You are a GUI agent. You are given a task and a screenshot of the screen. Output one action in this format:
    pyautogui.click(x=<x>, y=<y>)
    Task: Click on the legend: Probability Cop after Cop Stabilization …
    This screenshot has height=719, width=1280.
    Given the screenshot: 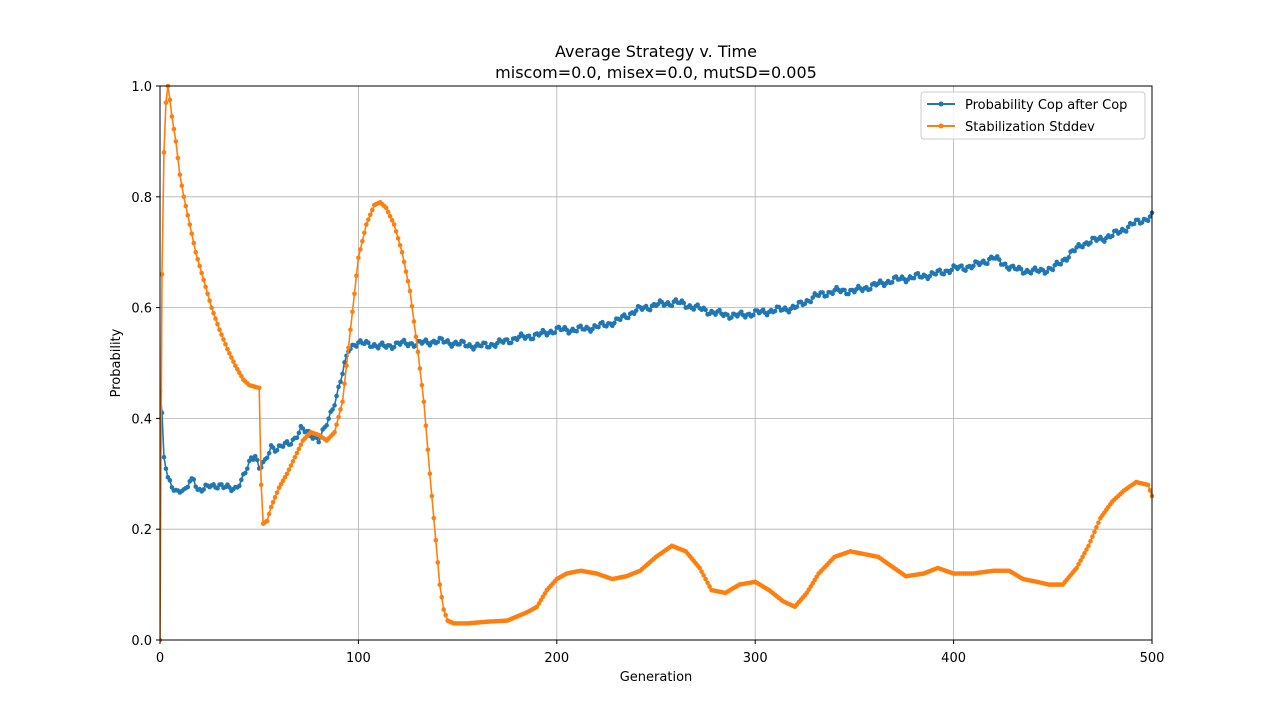 What is the action you would take?
    pyautogui.click(x=1033, y=115)
    